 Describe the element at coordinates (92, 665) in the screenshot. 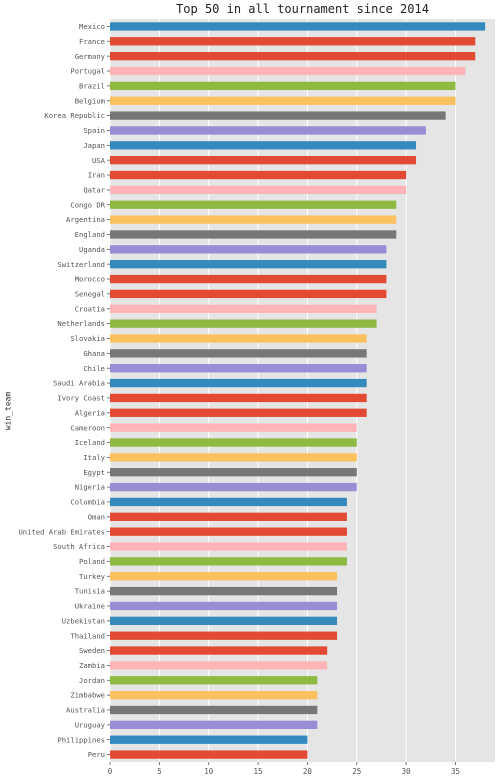

I see `y-tick-label: Zambia` at that location.